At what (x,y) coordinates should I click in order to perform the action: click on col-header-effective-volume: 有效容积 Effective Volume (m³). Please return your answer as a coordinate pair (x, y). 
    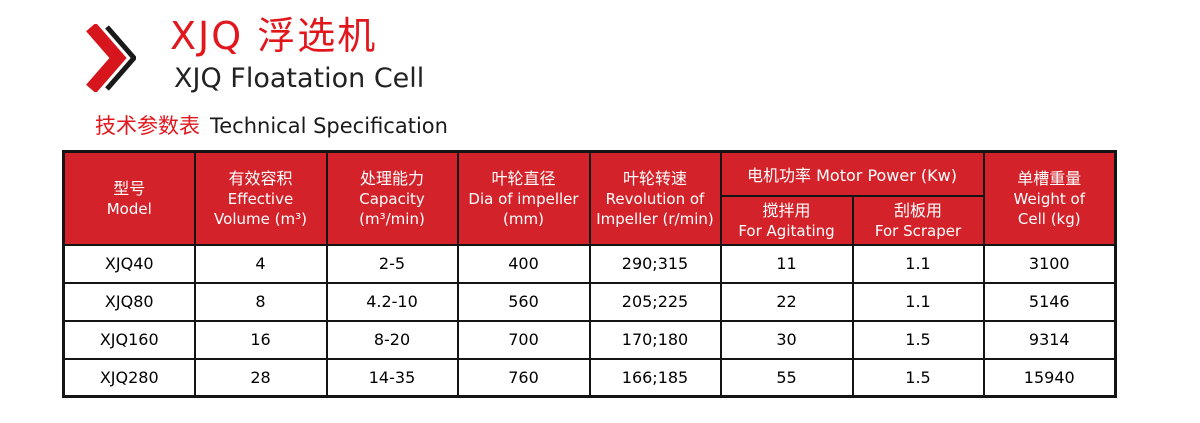
    Looking at the image, I should click on (260, 198).